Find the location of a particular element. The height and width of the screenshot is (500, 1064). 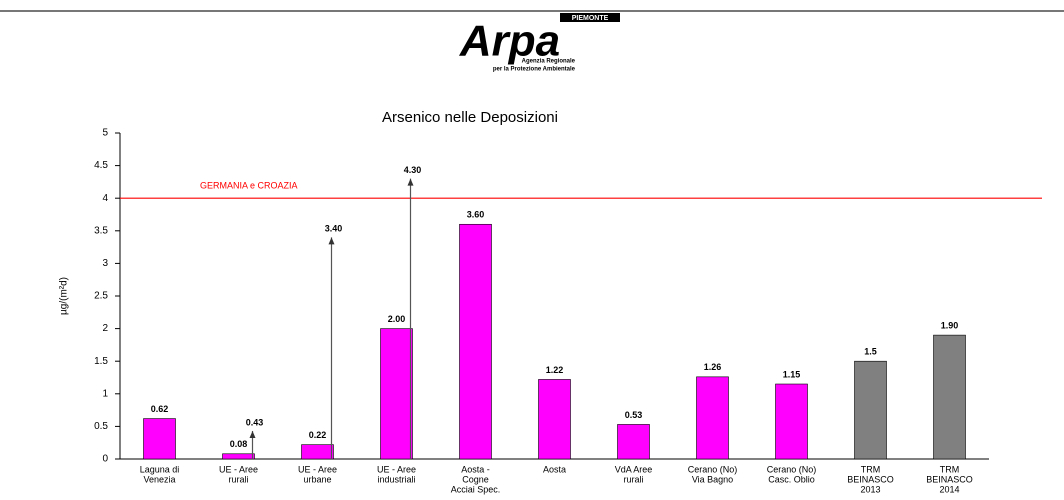

logo-region: PIEMONTE is located at coordinates (590, 18).